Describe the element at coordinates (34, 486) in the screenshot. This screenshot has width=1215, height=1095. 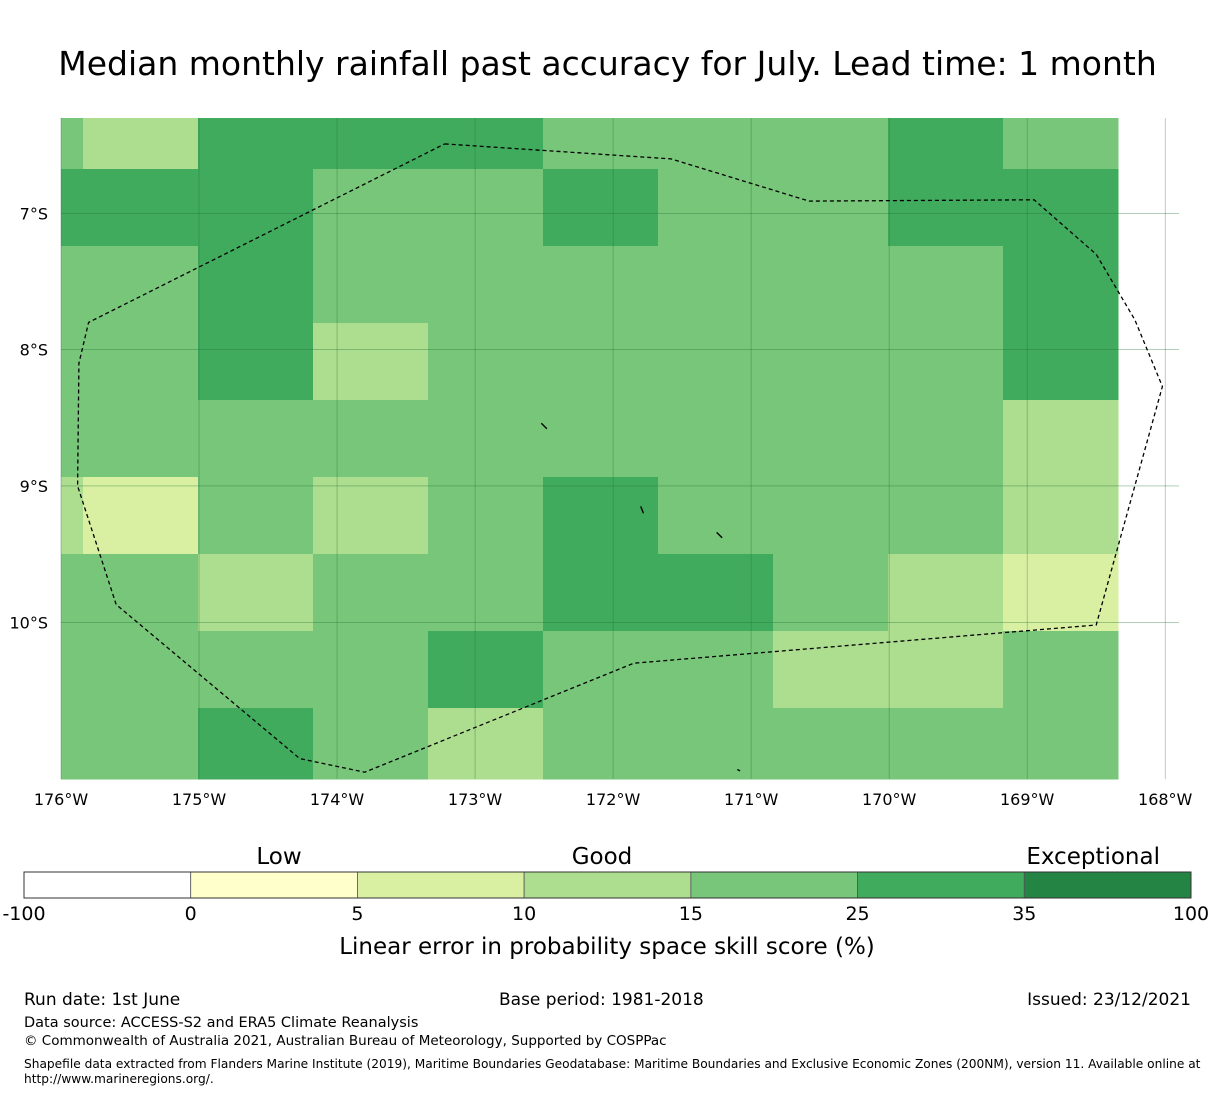
I see `latitude-tick-label: 9°S` at that location.